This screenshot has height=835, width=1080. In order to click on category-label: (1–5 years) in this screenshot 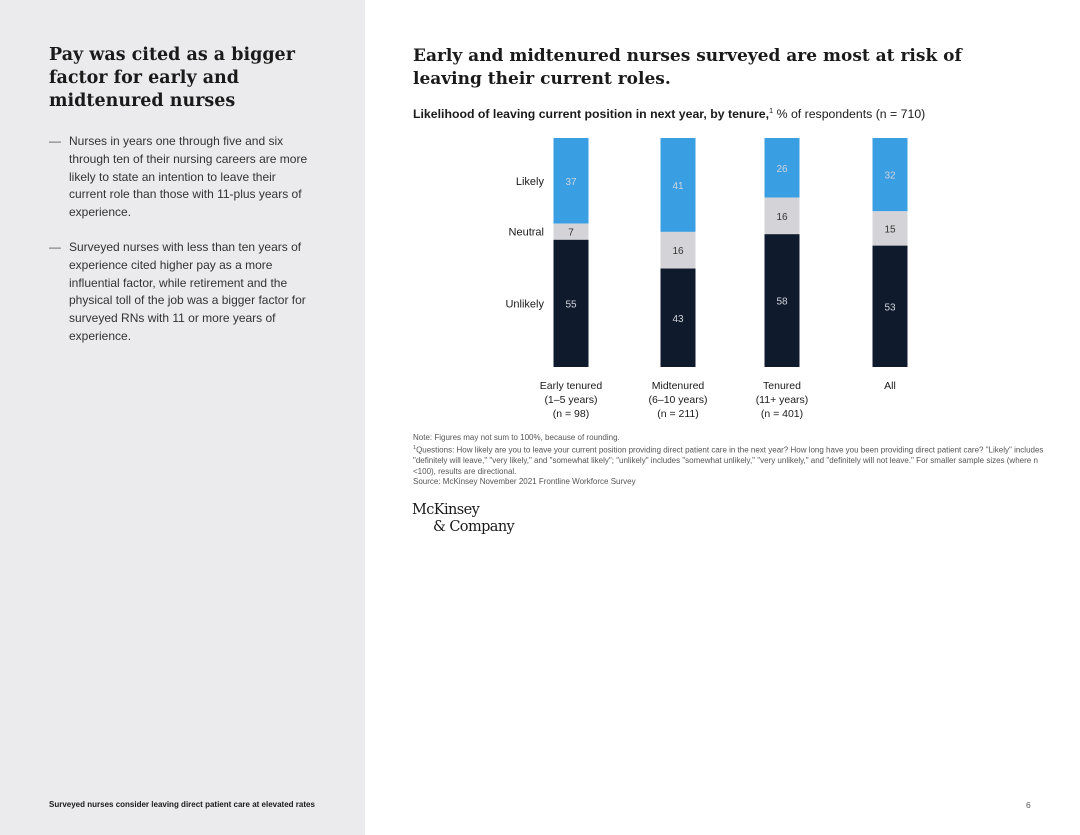, I will do `click(570, 400)`.